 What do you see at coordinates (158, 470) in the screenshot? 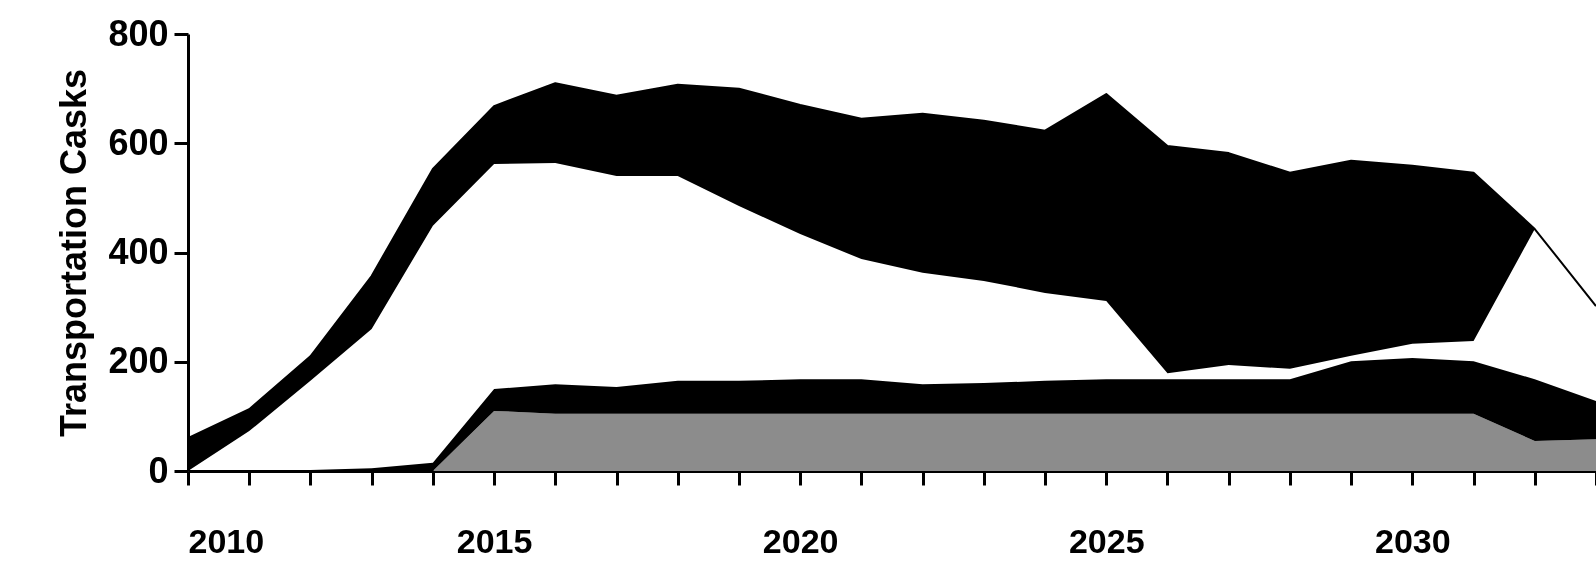
I see `y-tick-label: 0` at bounding box center [158, 470].